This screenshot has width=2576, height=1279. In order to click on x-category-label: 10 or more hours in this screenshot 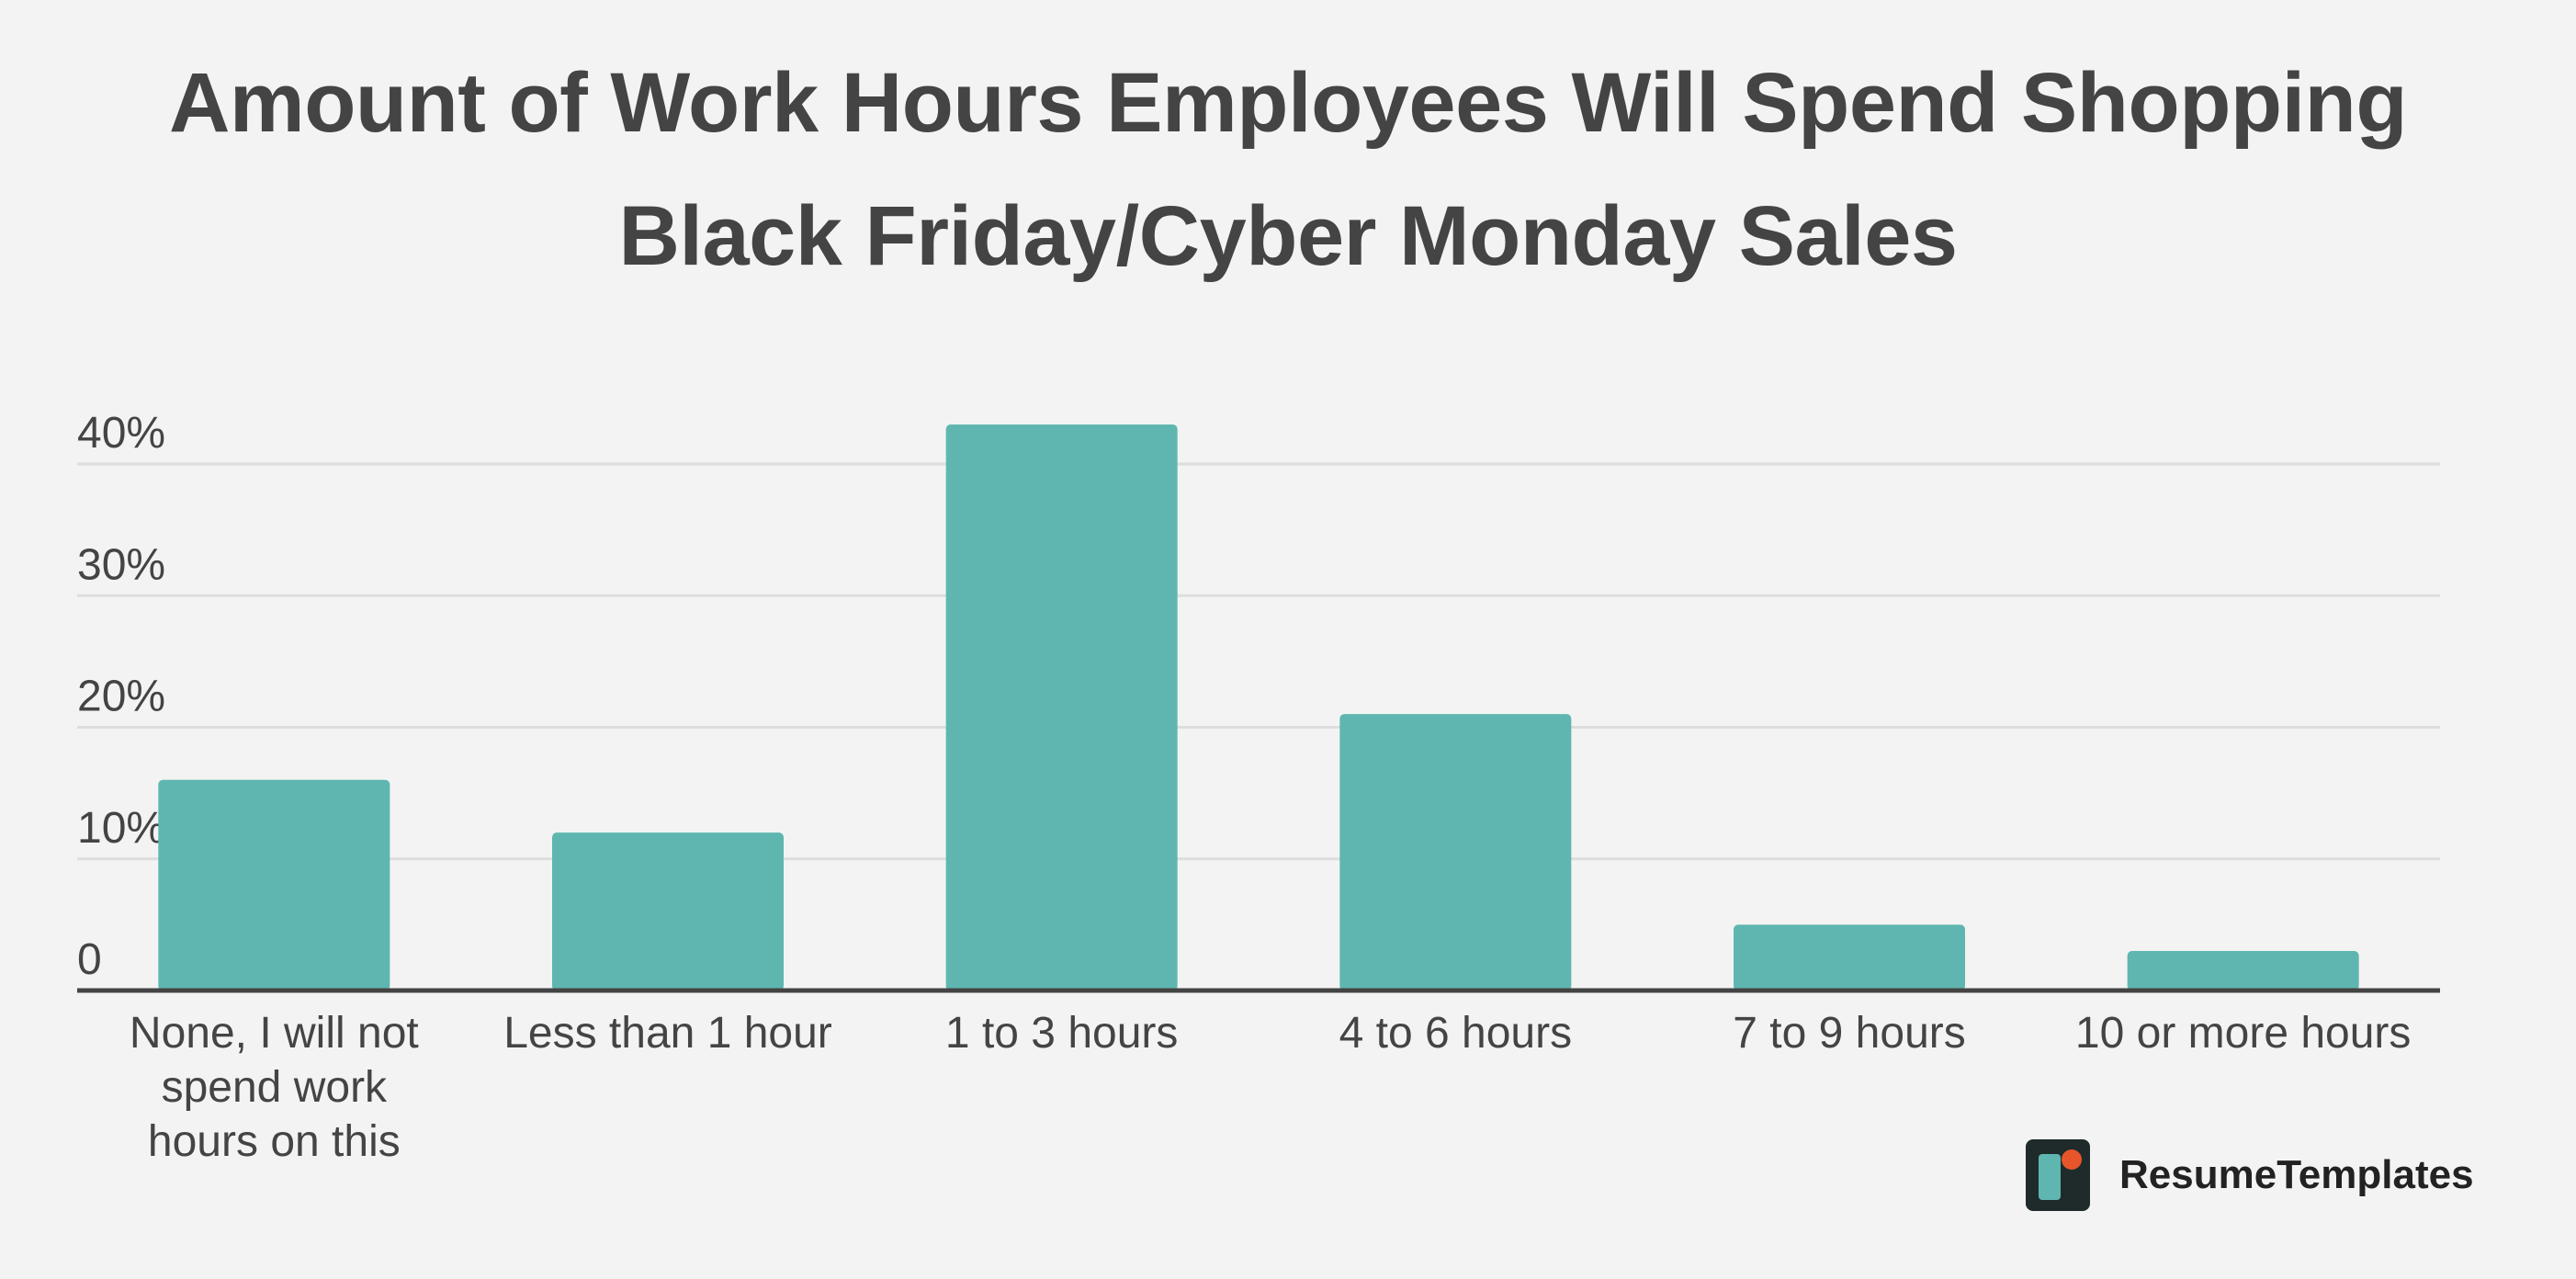, I will do `click(2243, 1033)`.